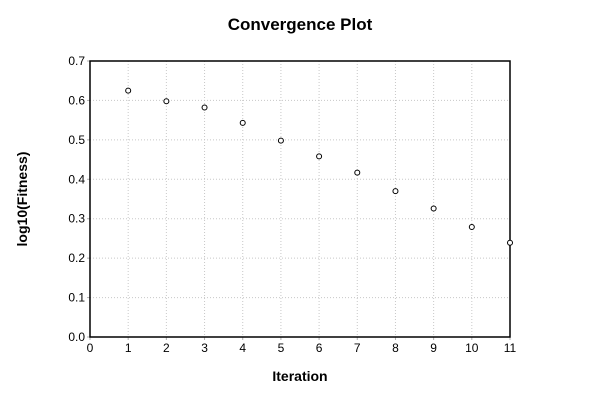  Describe the element at coordinates (76, 219) in the screenshot. I see `y-tick-label: 0.3` at that location.